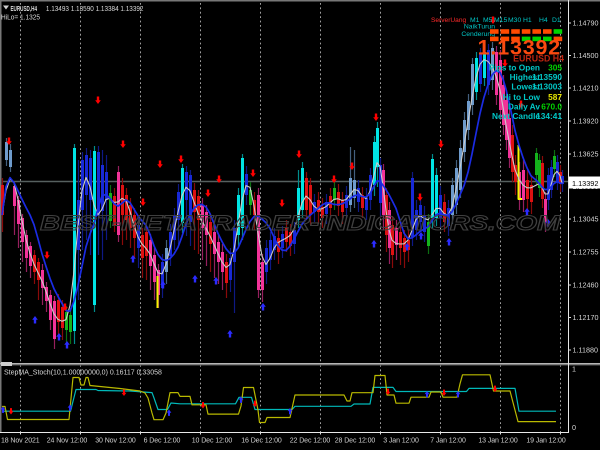  Describe the element at coordinates (586, 317) in the screenshot. I see `svg-text: 1.12170` at that location.